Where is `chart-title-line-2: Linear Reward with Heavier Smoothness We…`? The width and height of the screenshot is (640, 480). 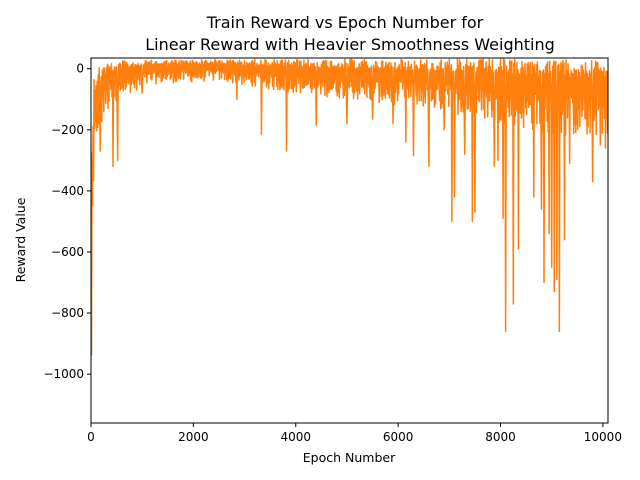 chart-title-line-2: Linear Reward with Heavier Smoothness We… is located at coordinates (350, 44).